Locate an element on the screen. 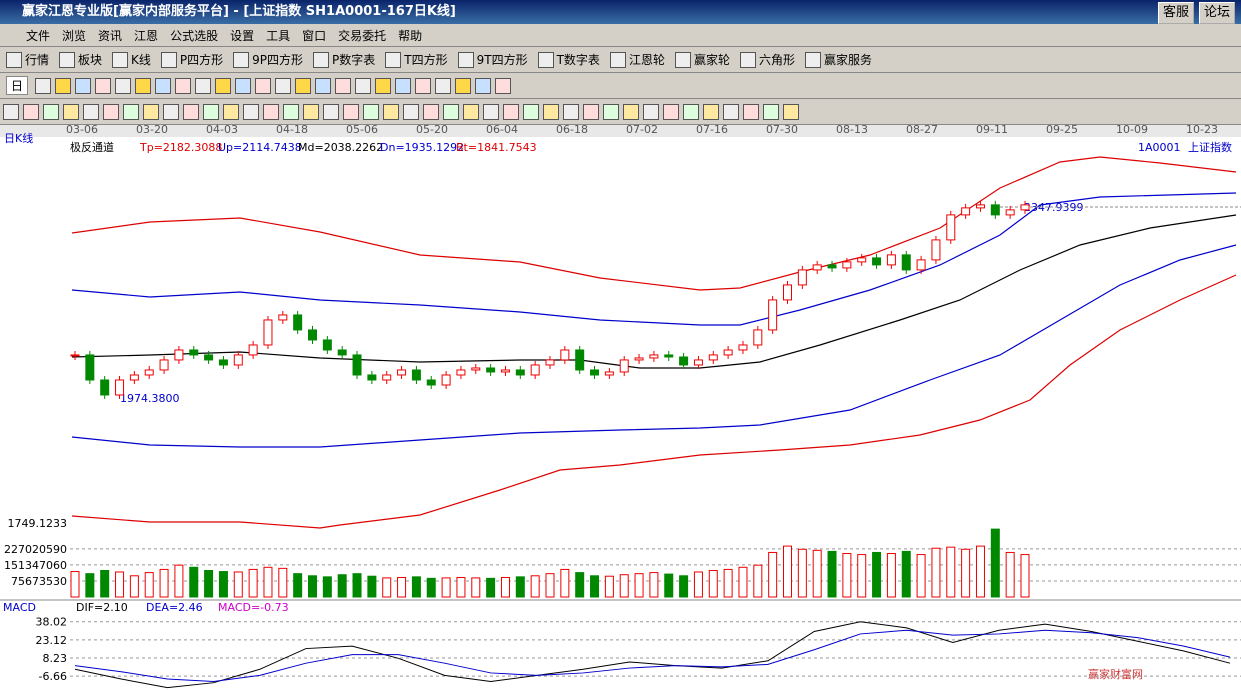 The width and height of the screenshot is (1241, 690). toolbar-button: 江恩轮 is located at coordinates (637, 60).